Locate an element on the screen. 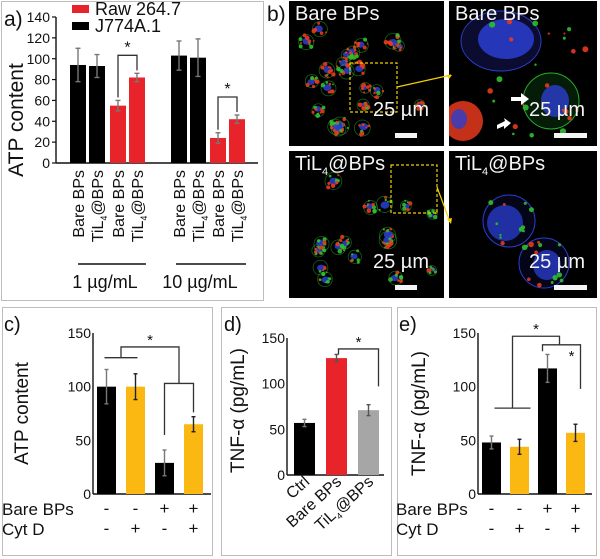 The image size is (600, 559). title-text: @BPs is located at coordinates (357, 164).